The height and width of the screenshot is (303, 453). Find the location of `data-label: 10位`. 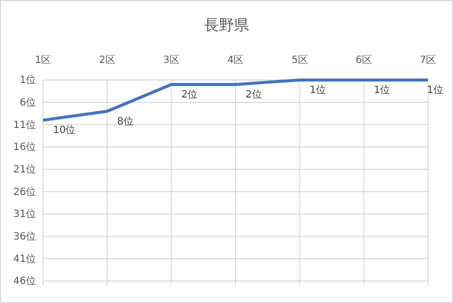

data-label: 10位 is located at coordinates (64, 130).